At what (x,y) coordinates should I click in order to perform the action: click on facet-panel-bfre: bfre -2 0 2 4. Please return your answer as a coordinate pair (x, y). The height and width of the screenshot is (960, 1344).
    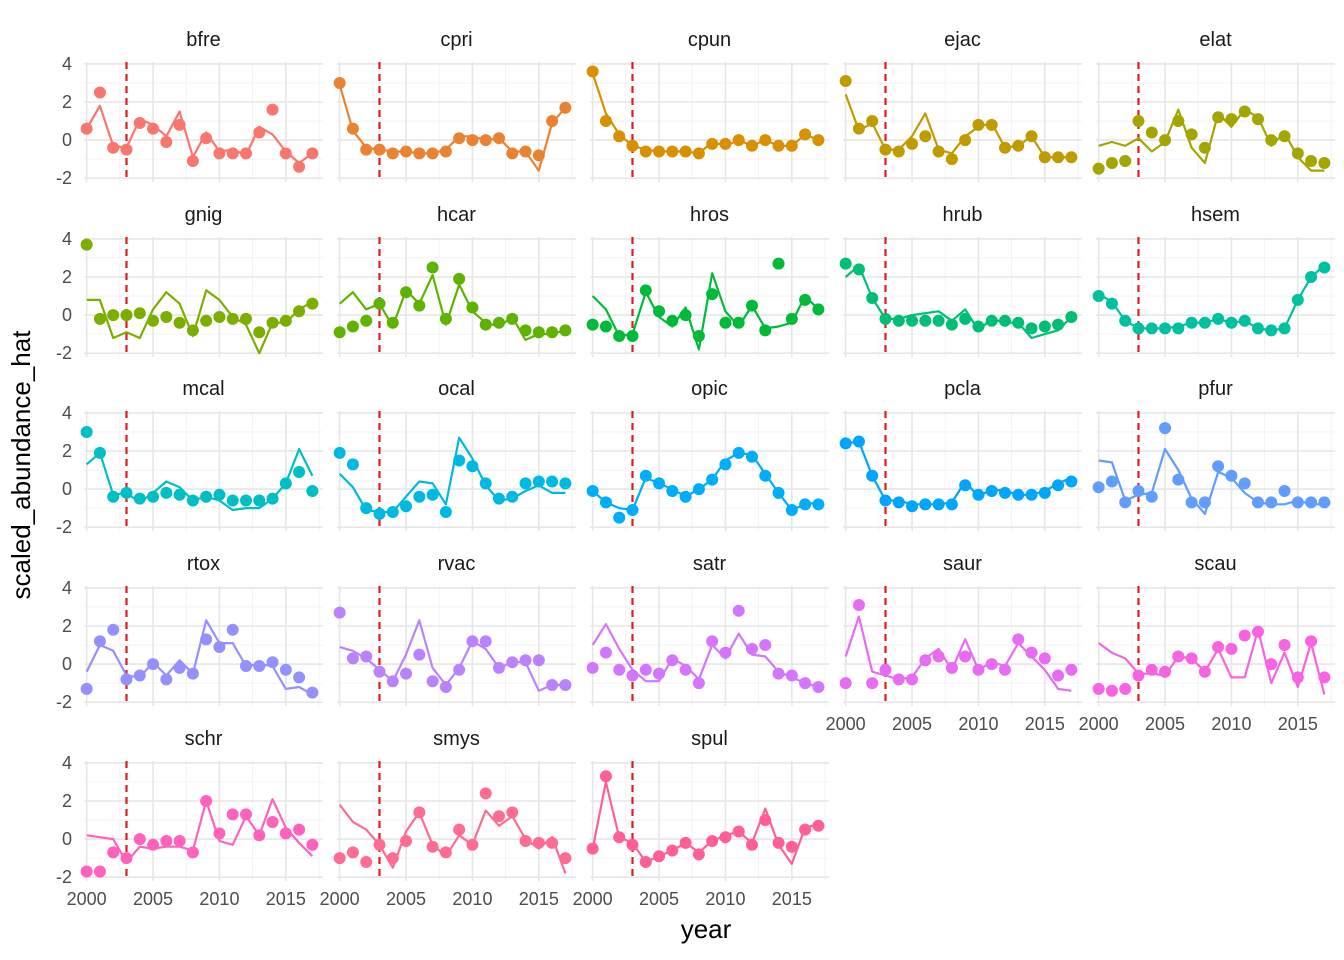
    Looking at the image, I should click on (189, 108).